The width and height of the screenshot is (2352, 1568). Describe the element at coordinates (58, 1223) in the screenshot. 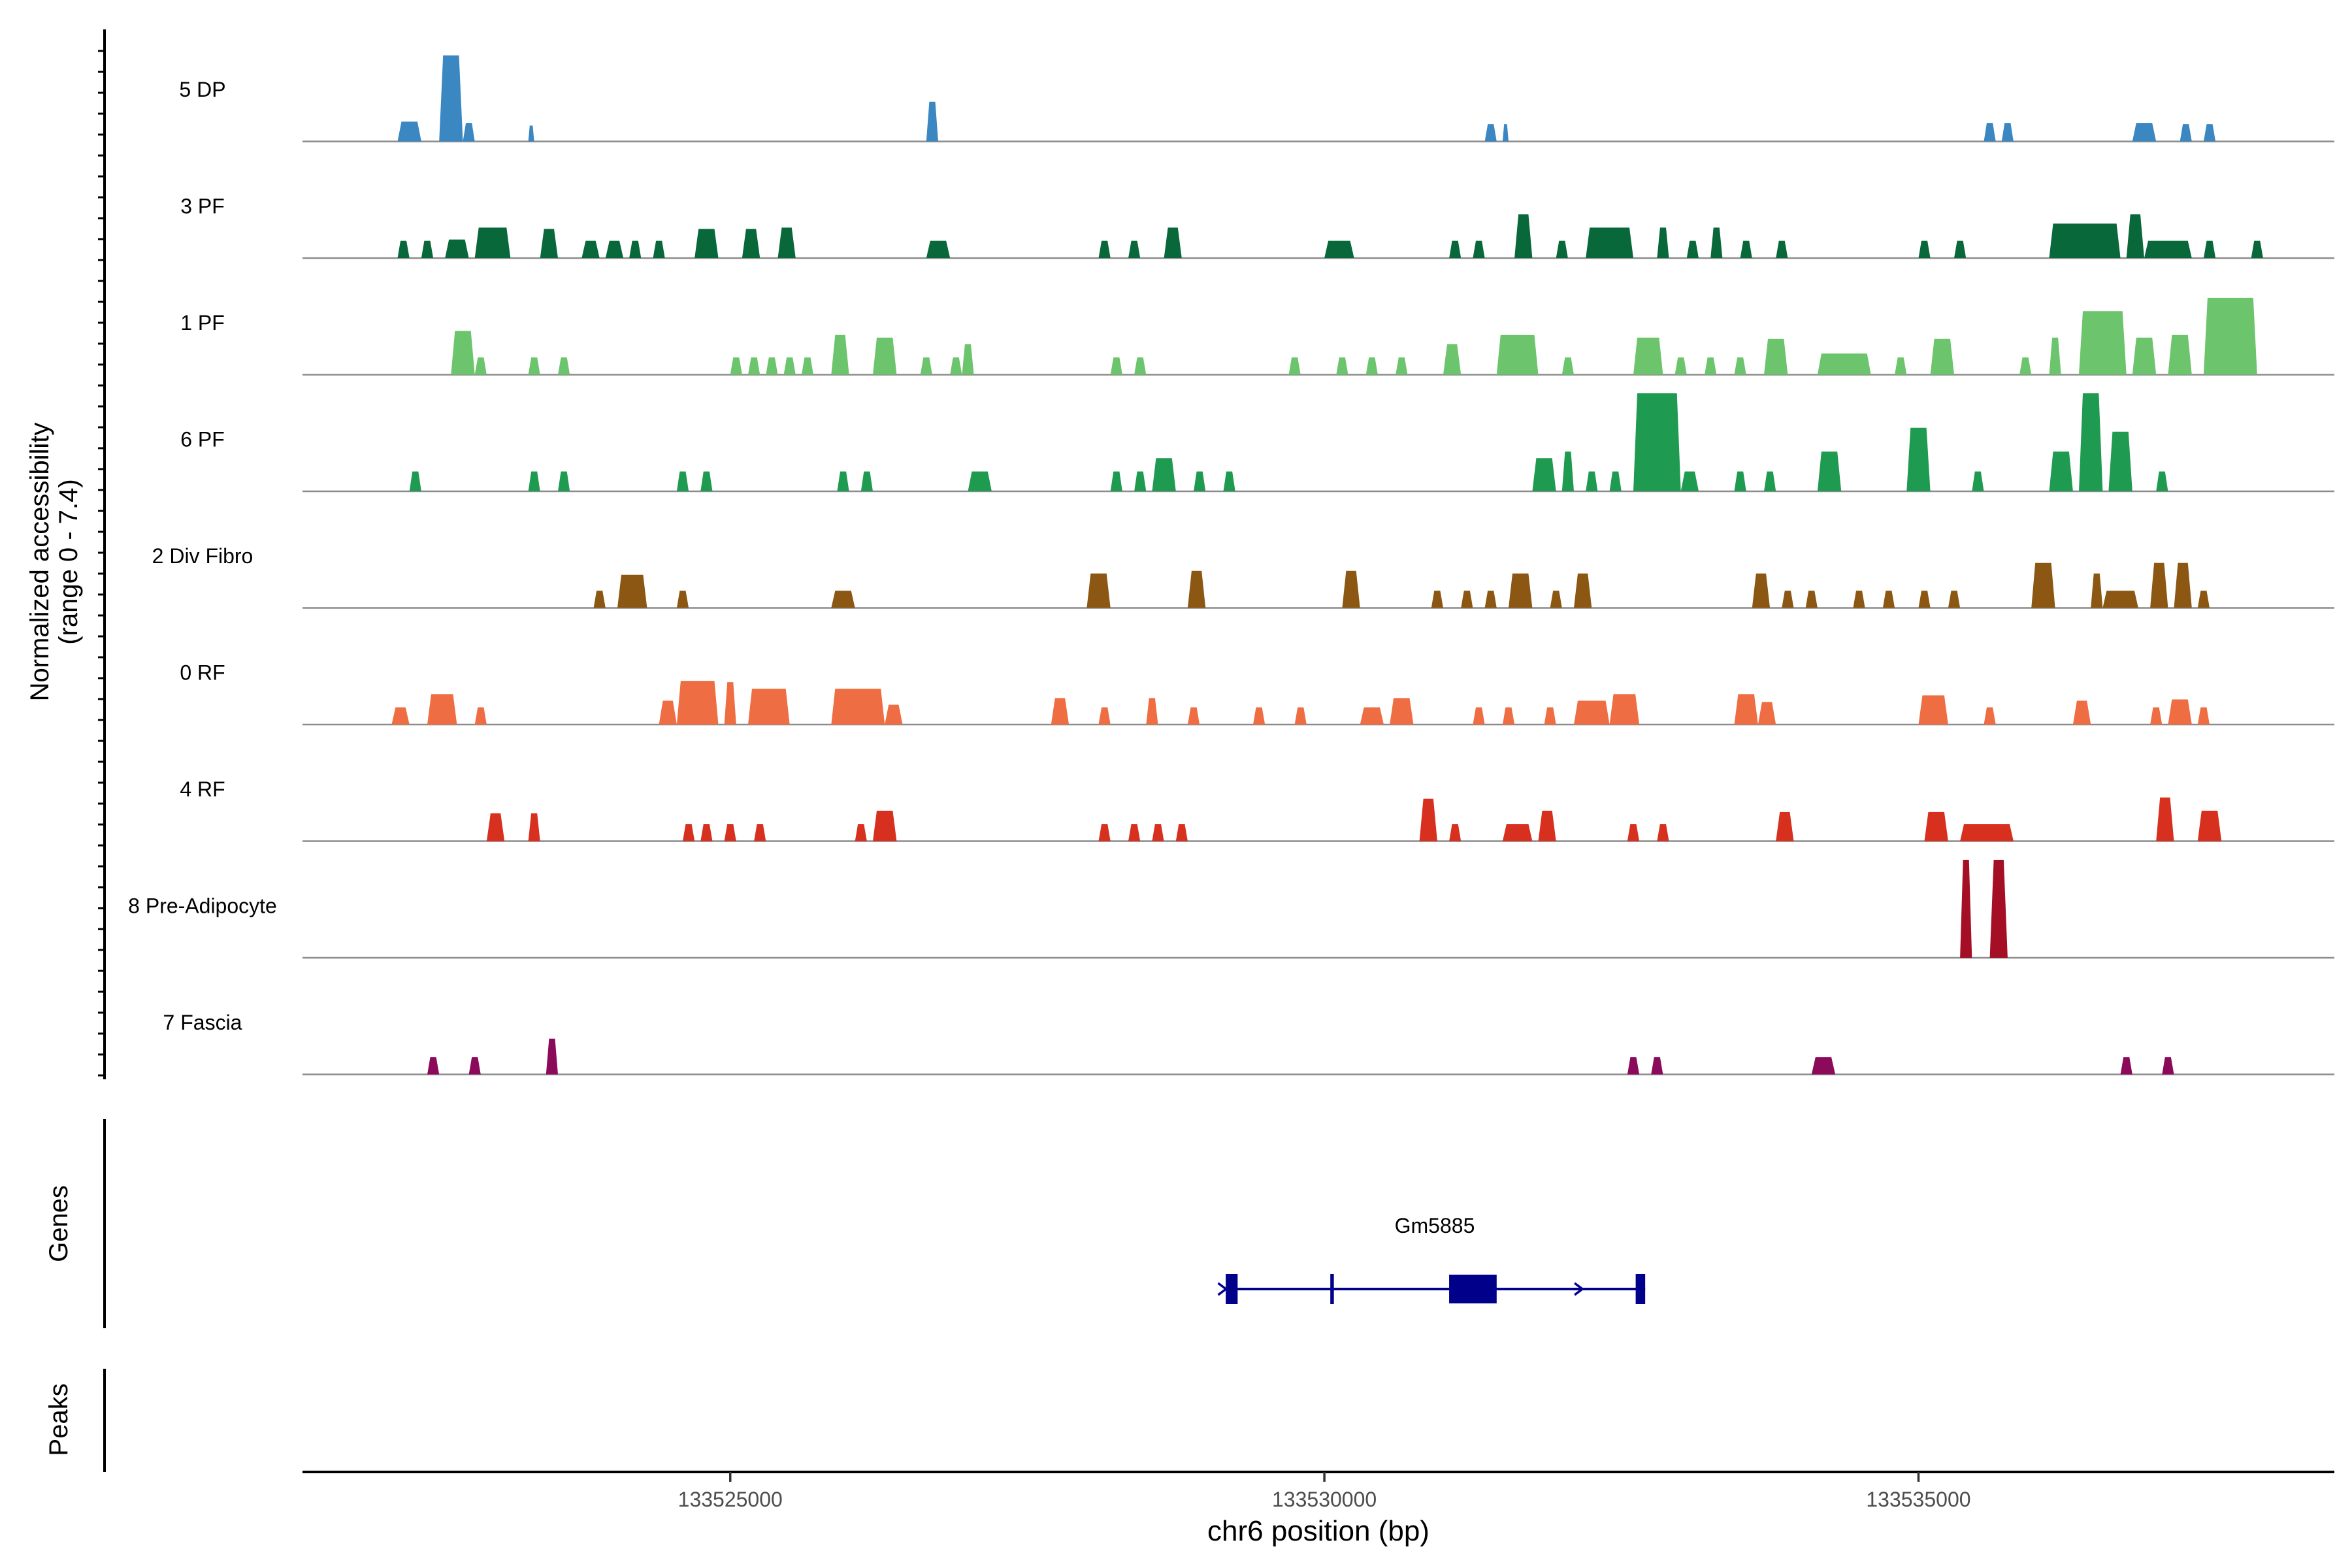

I see `genes-panel-label: Genes` at that location.